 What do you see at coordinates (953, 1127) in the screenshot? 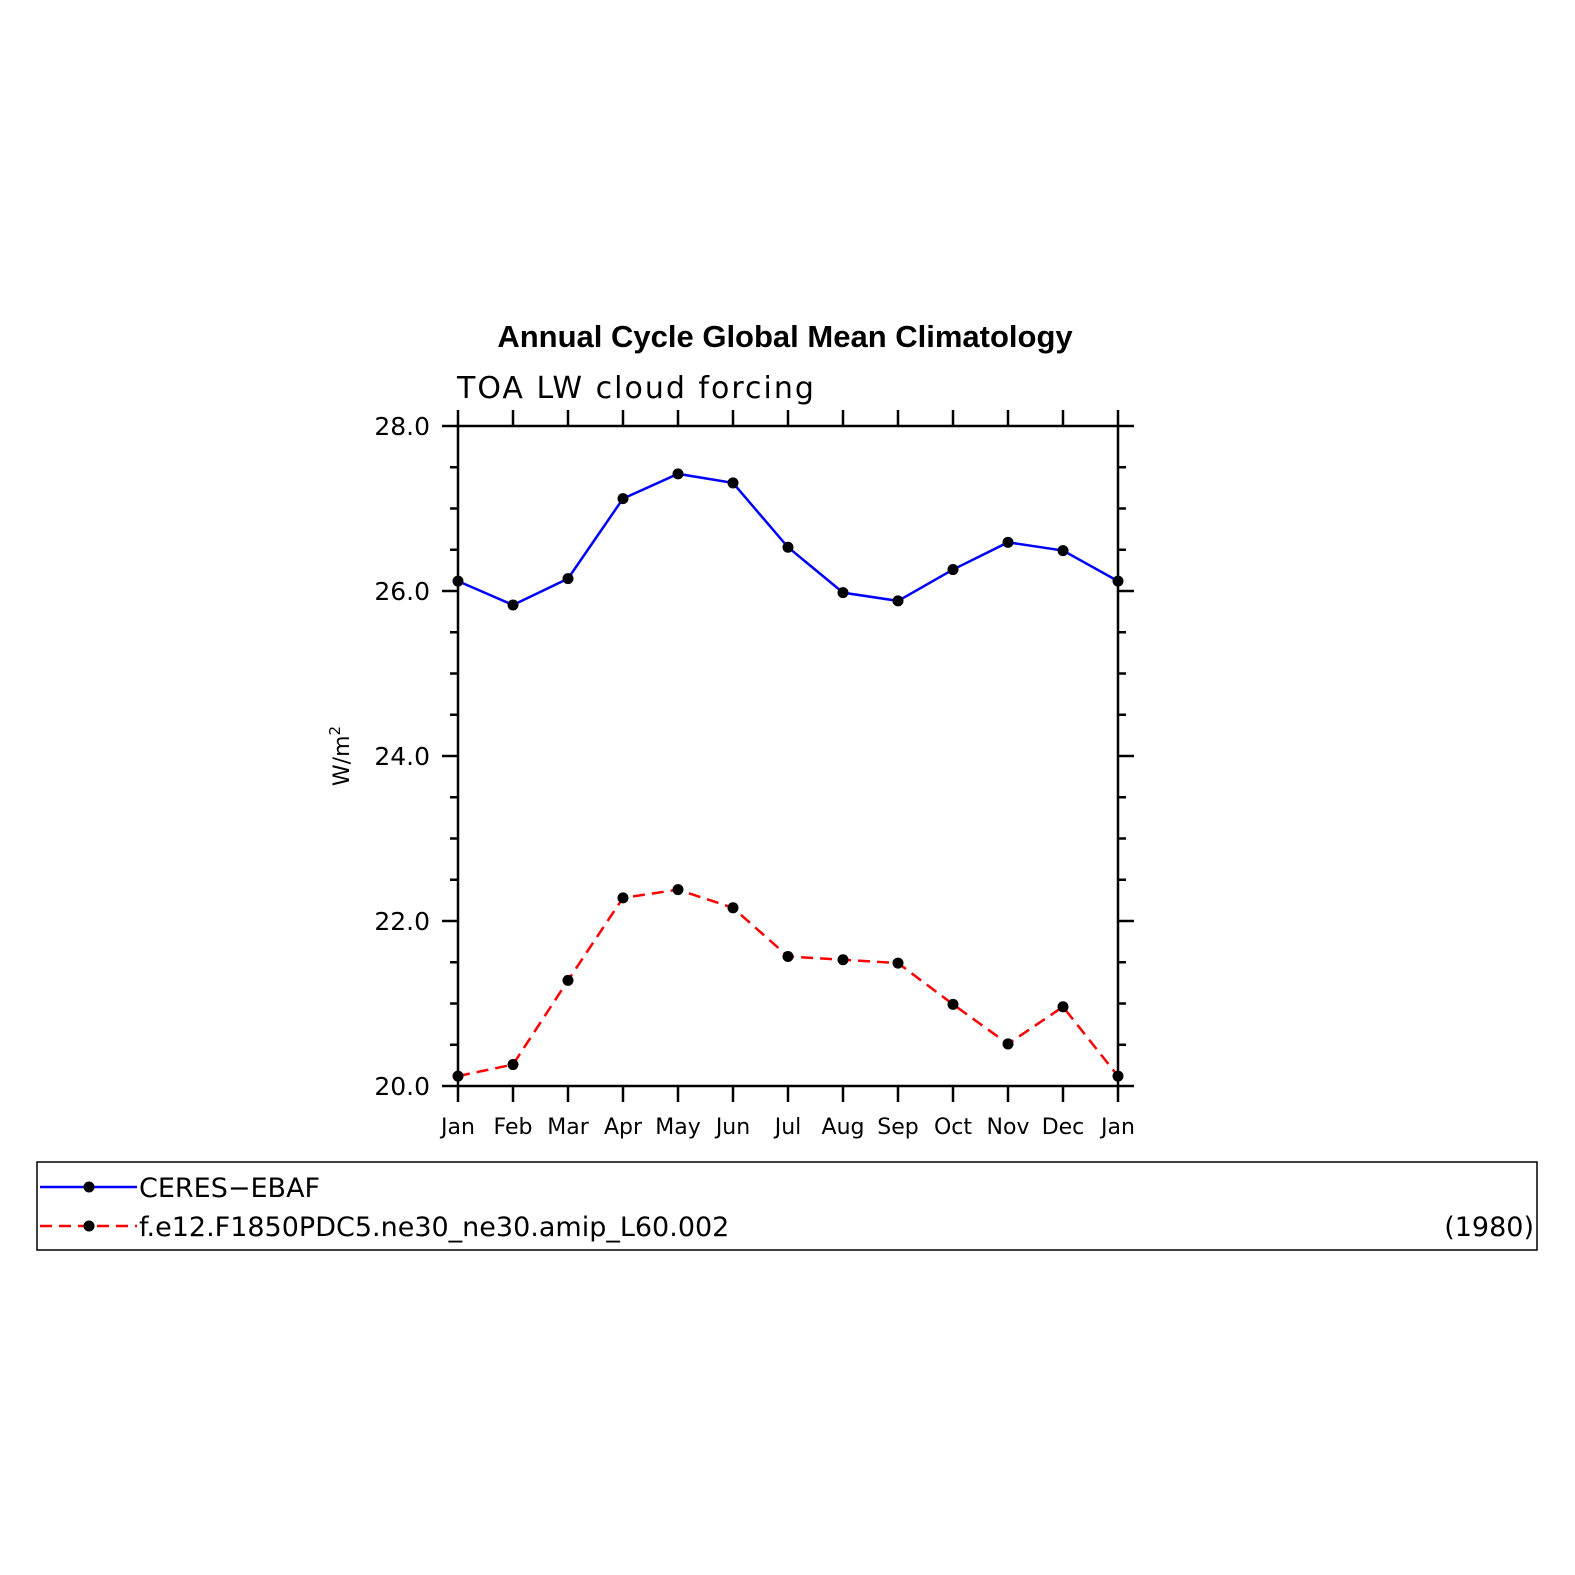
I see `x-tick-label: Oct` at bounding box center [953, 1127].